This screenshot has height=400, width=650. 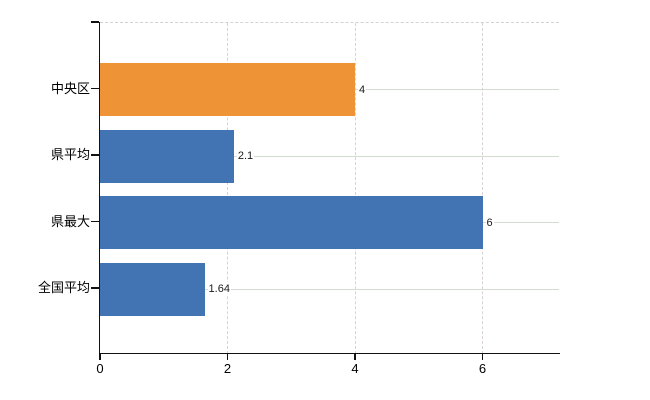 I want to click on bar-value-label: 6, so click(x=489, y=222).